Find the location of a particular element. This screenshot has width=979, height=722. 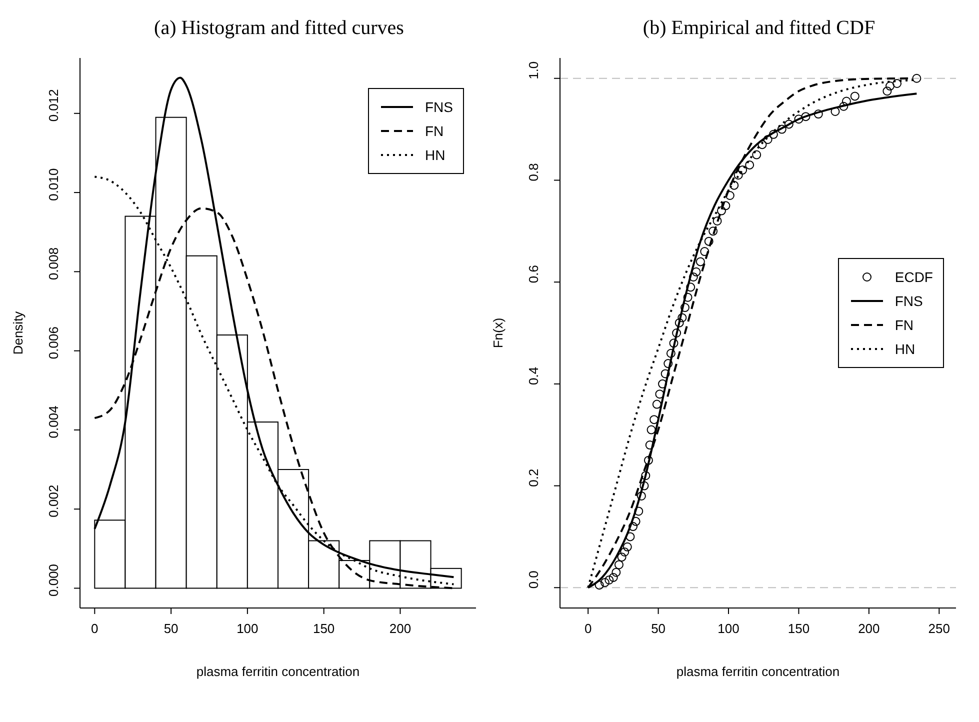

y-tick-label: 0.2 is located at coordinates (533, 477).